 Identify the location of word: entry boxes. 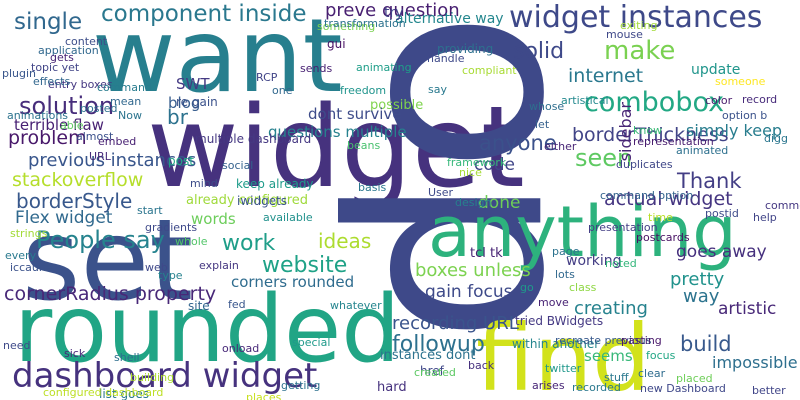
(80, 84).